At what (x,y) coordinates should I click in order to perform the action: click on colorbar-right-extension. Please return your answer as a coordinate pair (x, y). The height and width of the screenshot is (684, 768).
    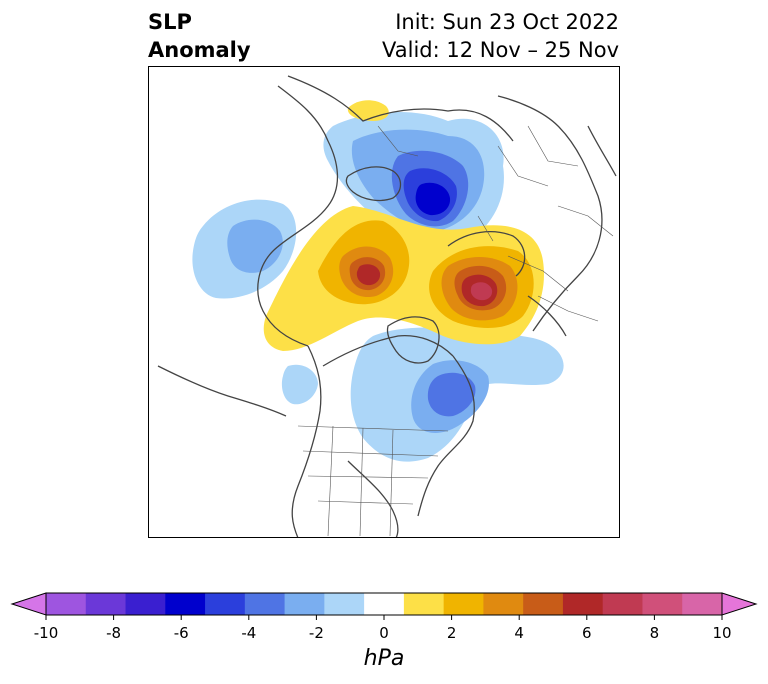
    Looking at the image, I should click on (739, 604).